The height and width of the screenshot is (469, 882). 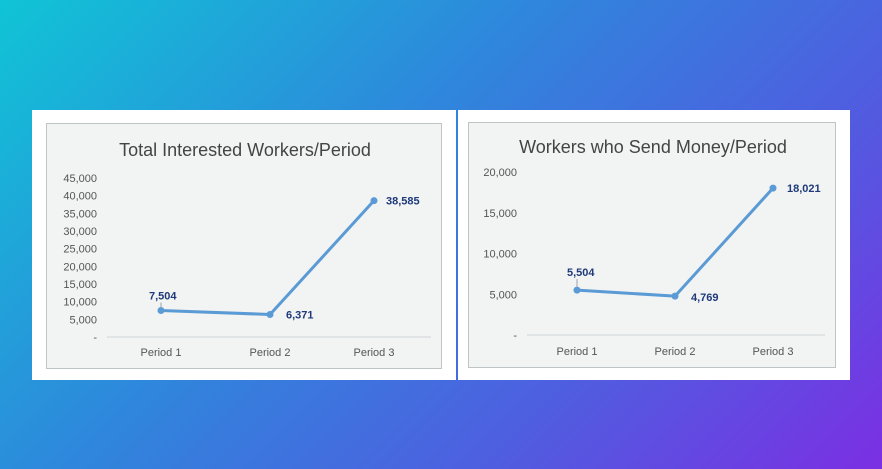 What do you see at coordinates (80, 250) in the screenshot?
I see `y-tick-label: 25,000` at bounding box center [80, 250].